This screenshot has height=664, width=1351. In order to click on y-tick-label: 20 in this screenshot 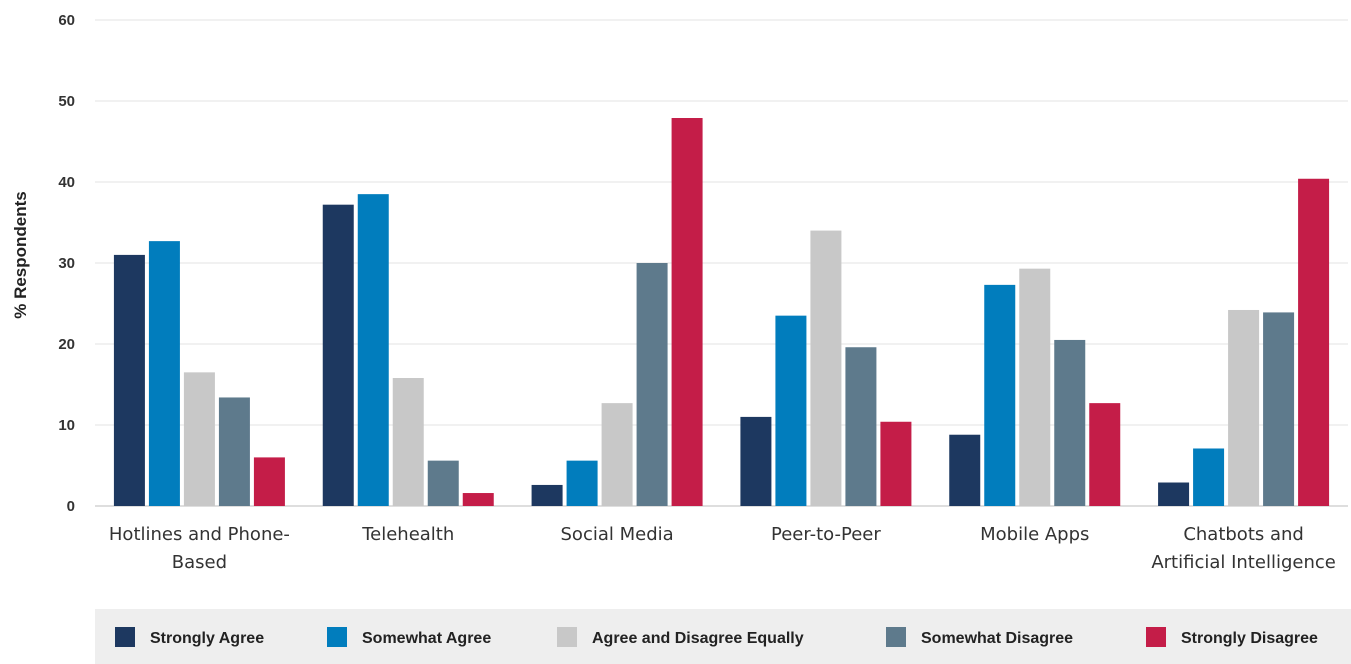, I will do `click(66, 344)`.